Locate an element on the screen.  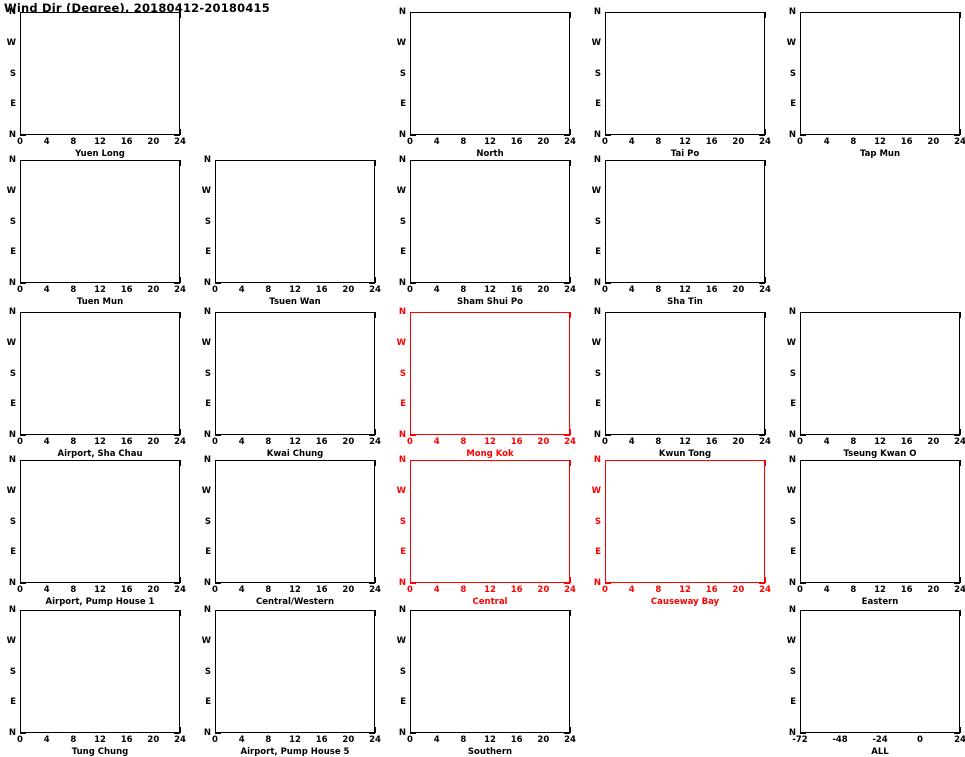
panel-caption: Tseung Kwan O is located at coordinates (880, 454).